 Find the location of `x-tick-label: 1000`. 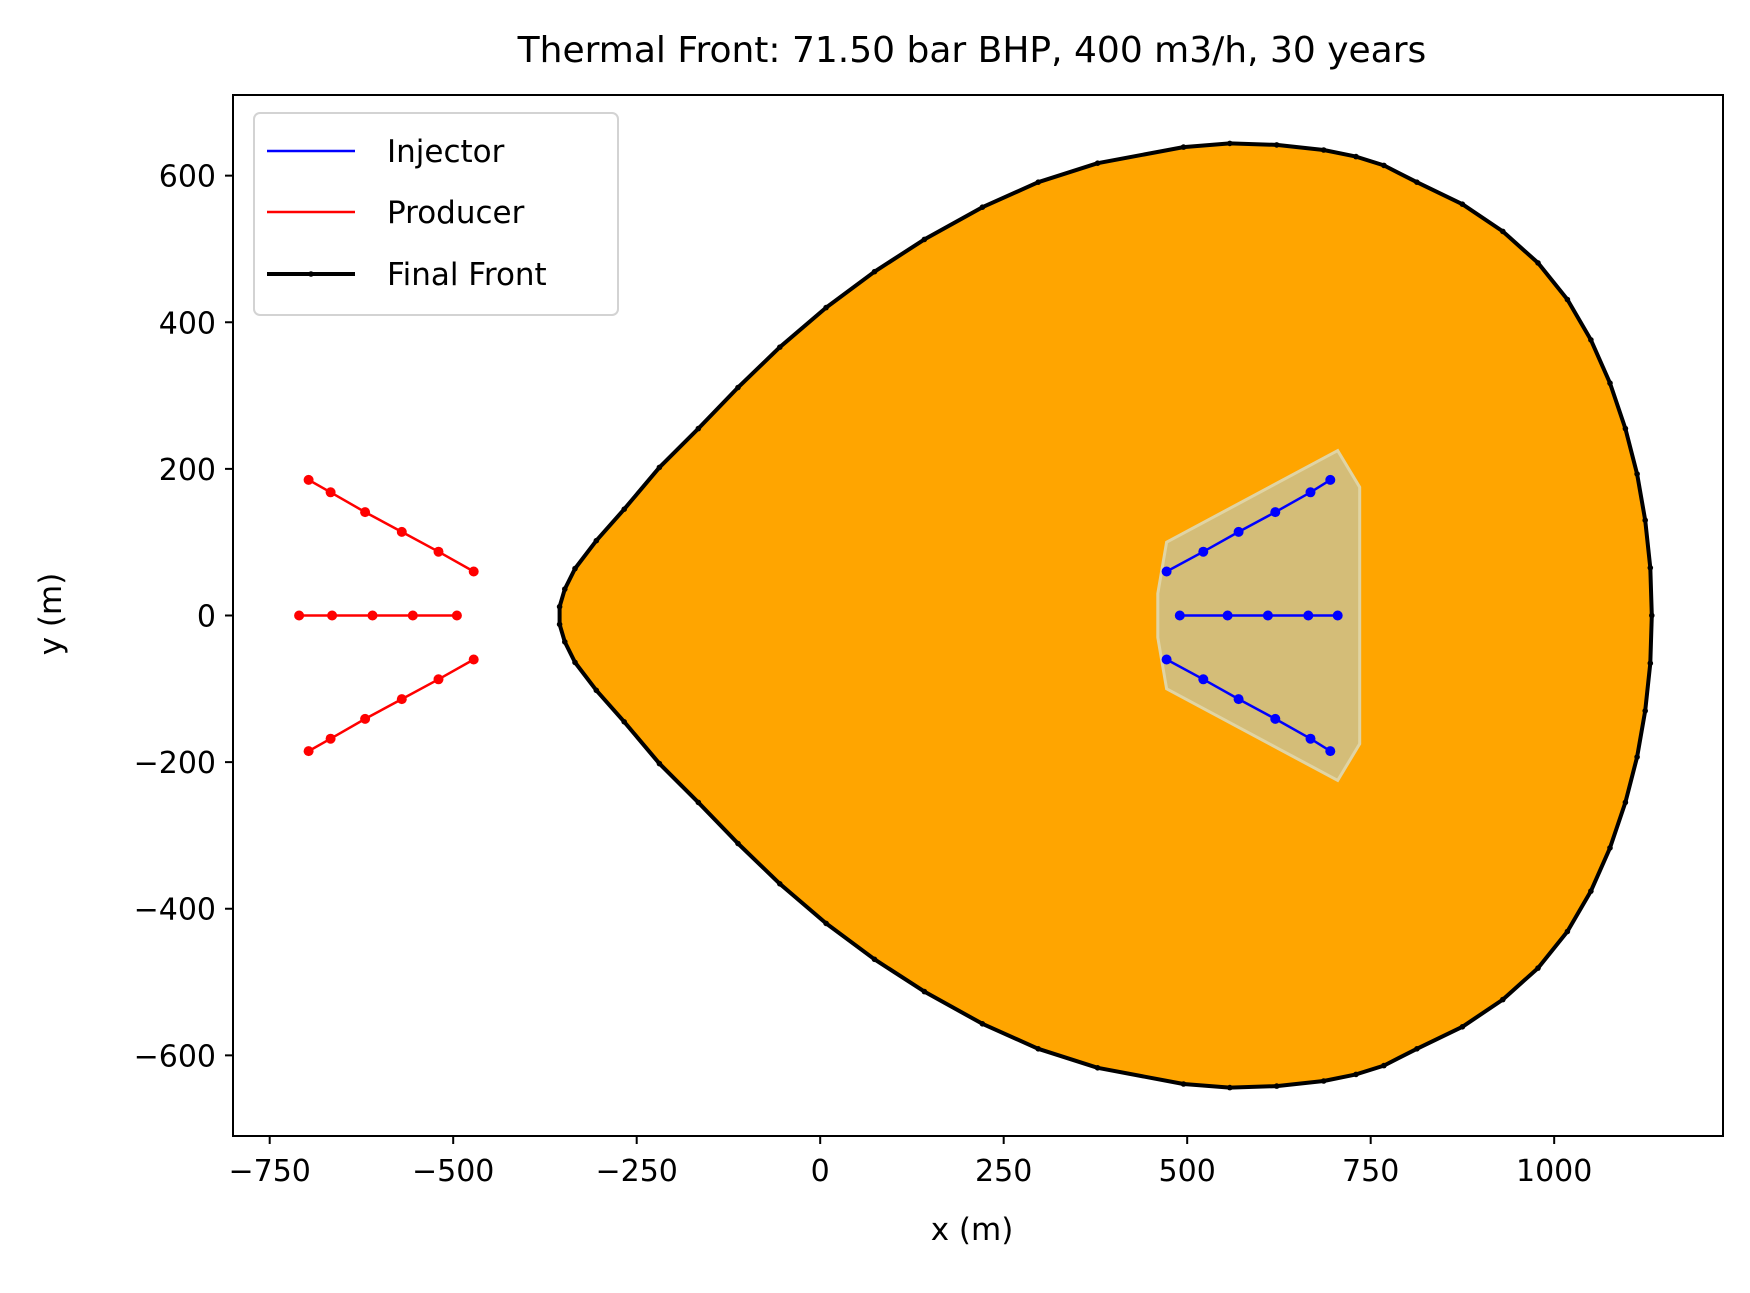

x-tick-label: 1000 is located at coordinates (1554, 1171).